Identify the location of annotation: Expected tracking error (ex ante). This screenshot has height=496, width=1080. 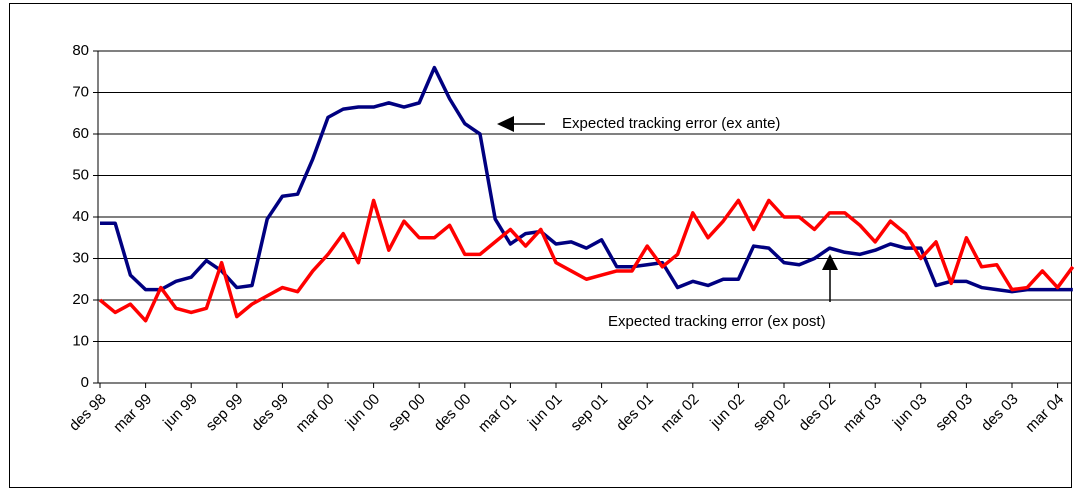
(671, 123).